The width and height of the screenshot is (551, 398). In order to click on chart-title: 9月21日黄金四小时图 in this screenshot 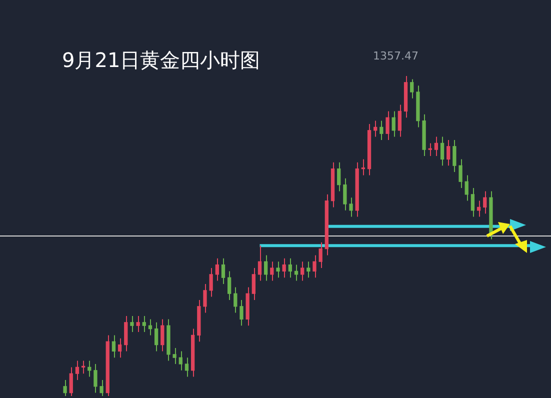, I will do `click(161, 60)`.